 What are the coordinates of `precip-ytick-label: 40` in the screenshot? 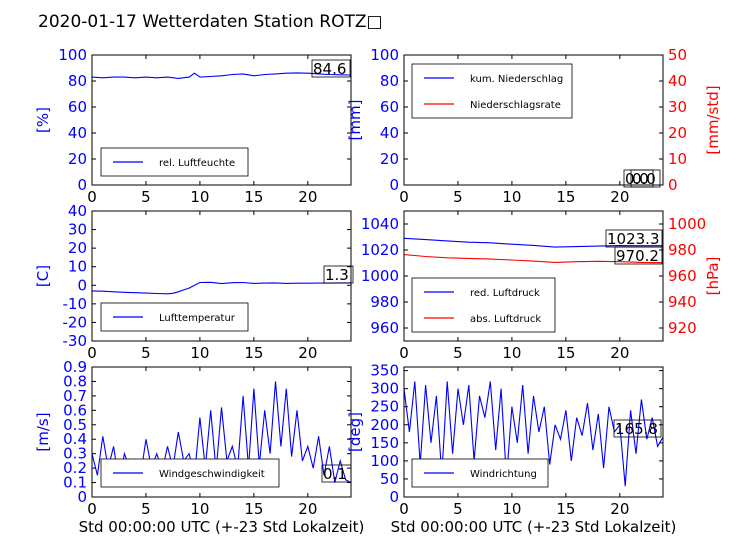 It's located at (389, 133).